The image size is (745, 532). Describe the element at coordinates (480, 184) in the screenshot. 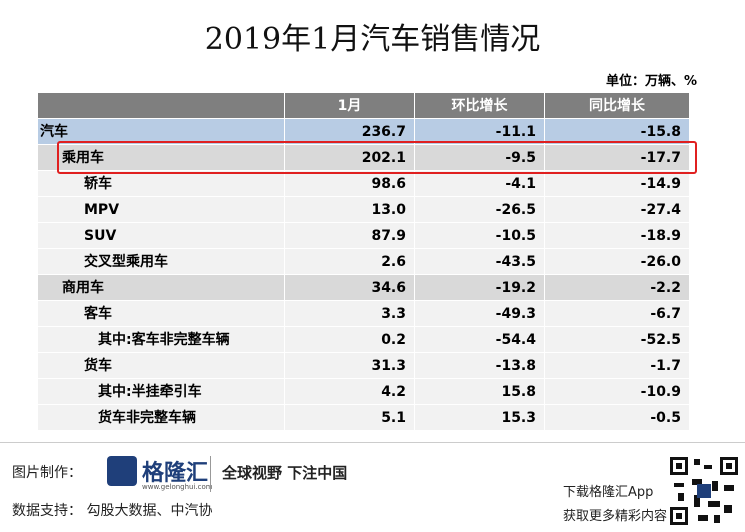

I see `value-cell: -4.1` at that location.